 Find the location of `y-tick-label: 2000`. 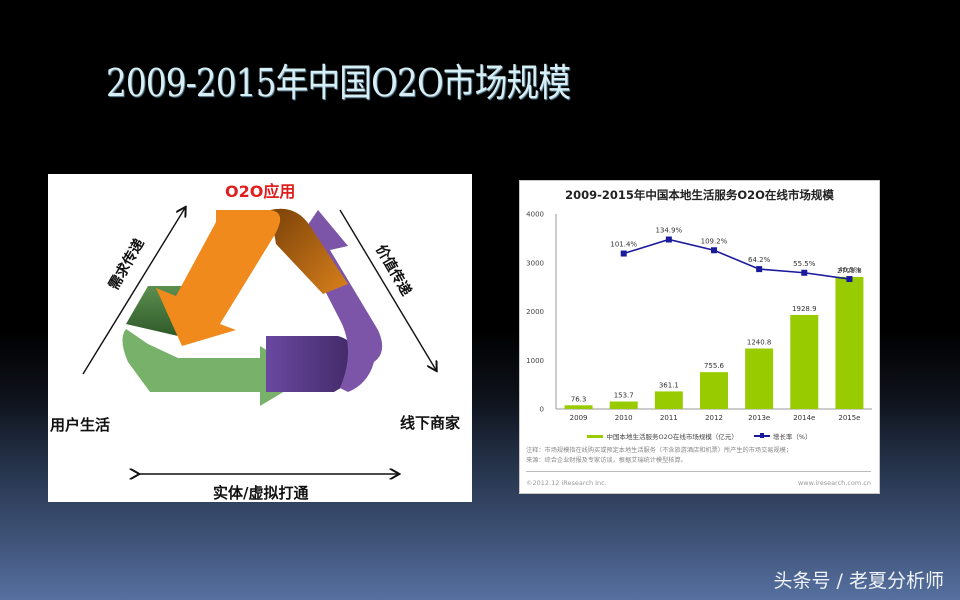

y-tick-label: 2000 is located at coordinates (535, 312).